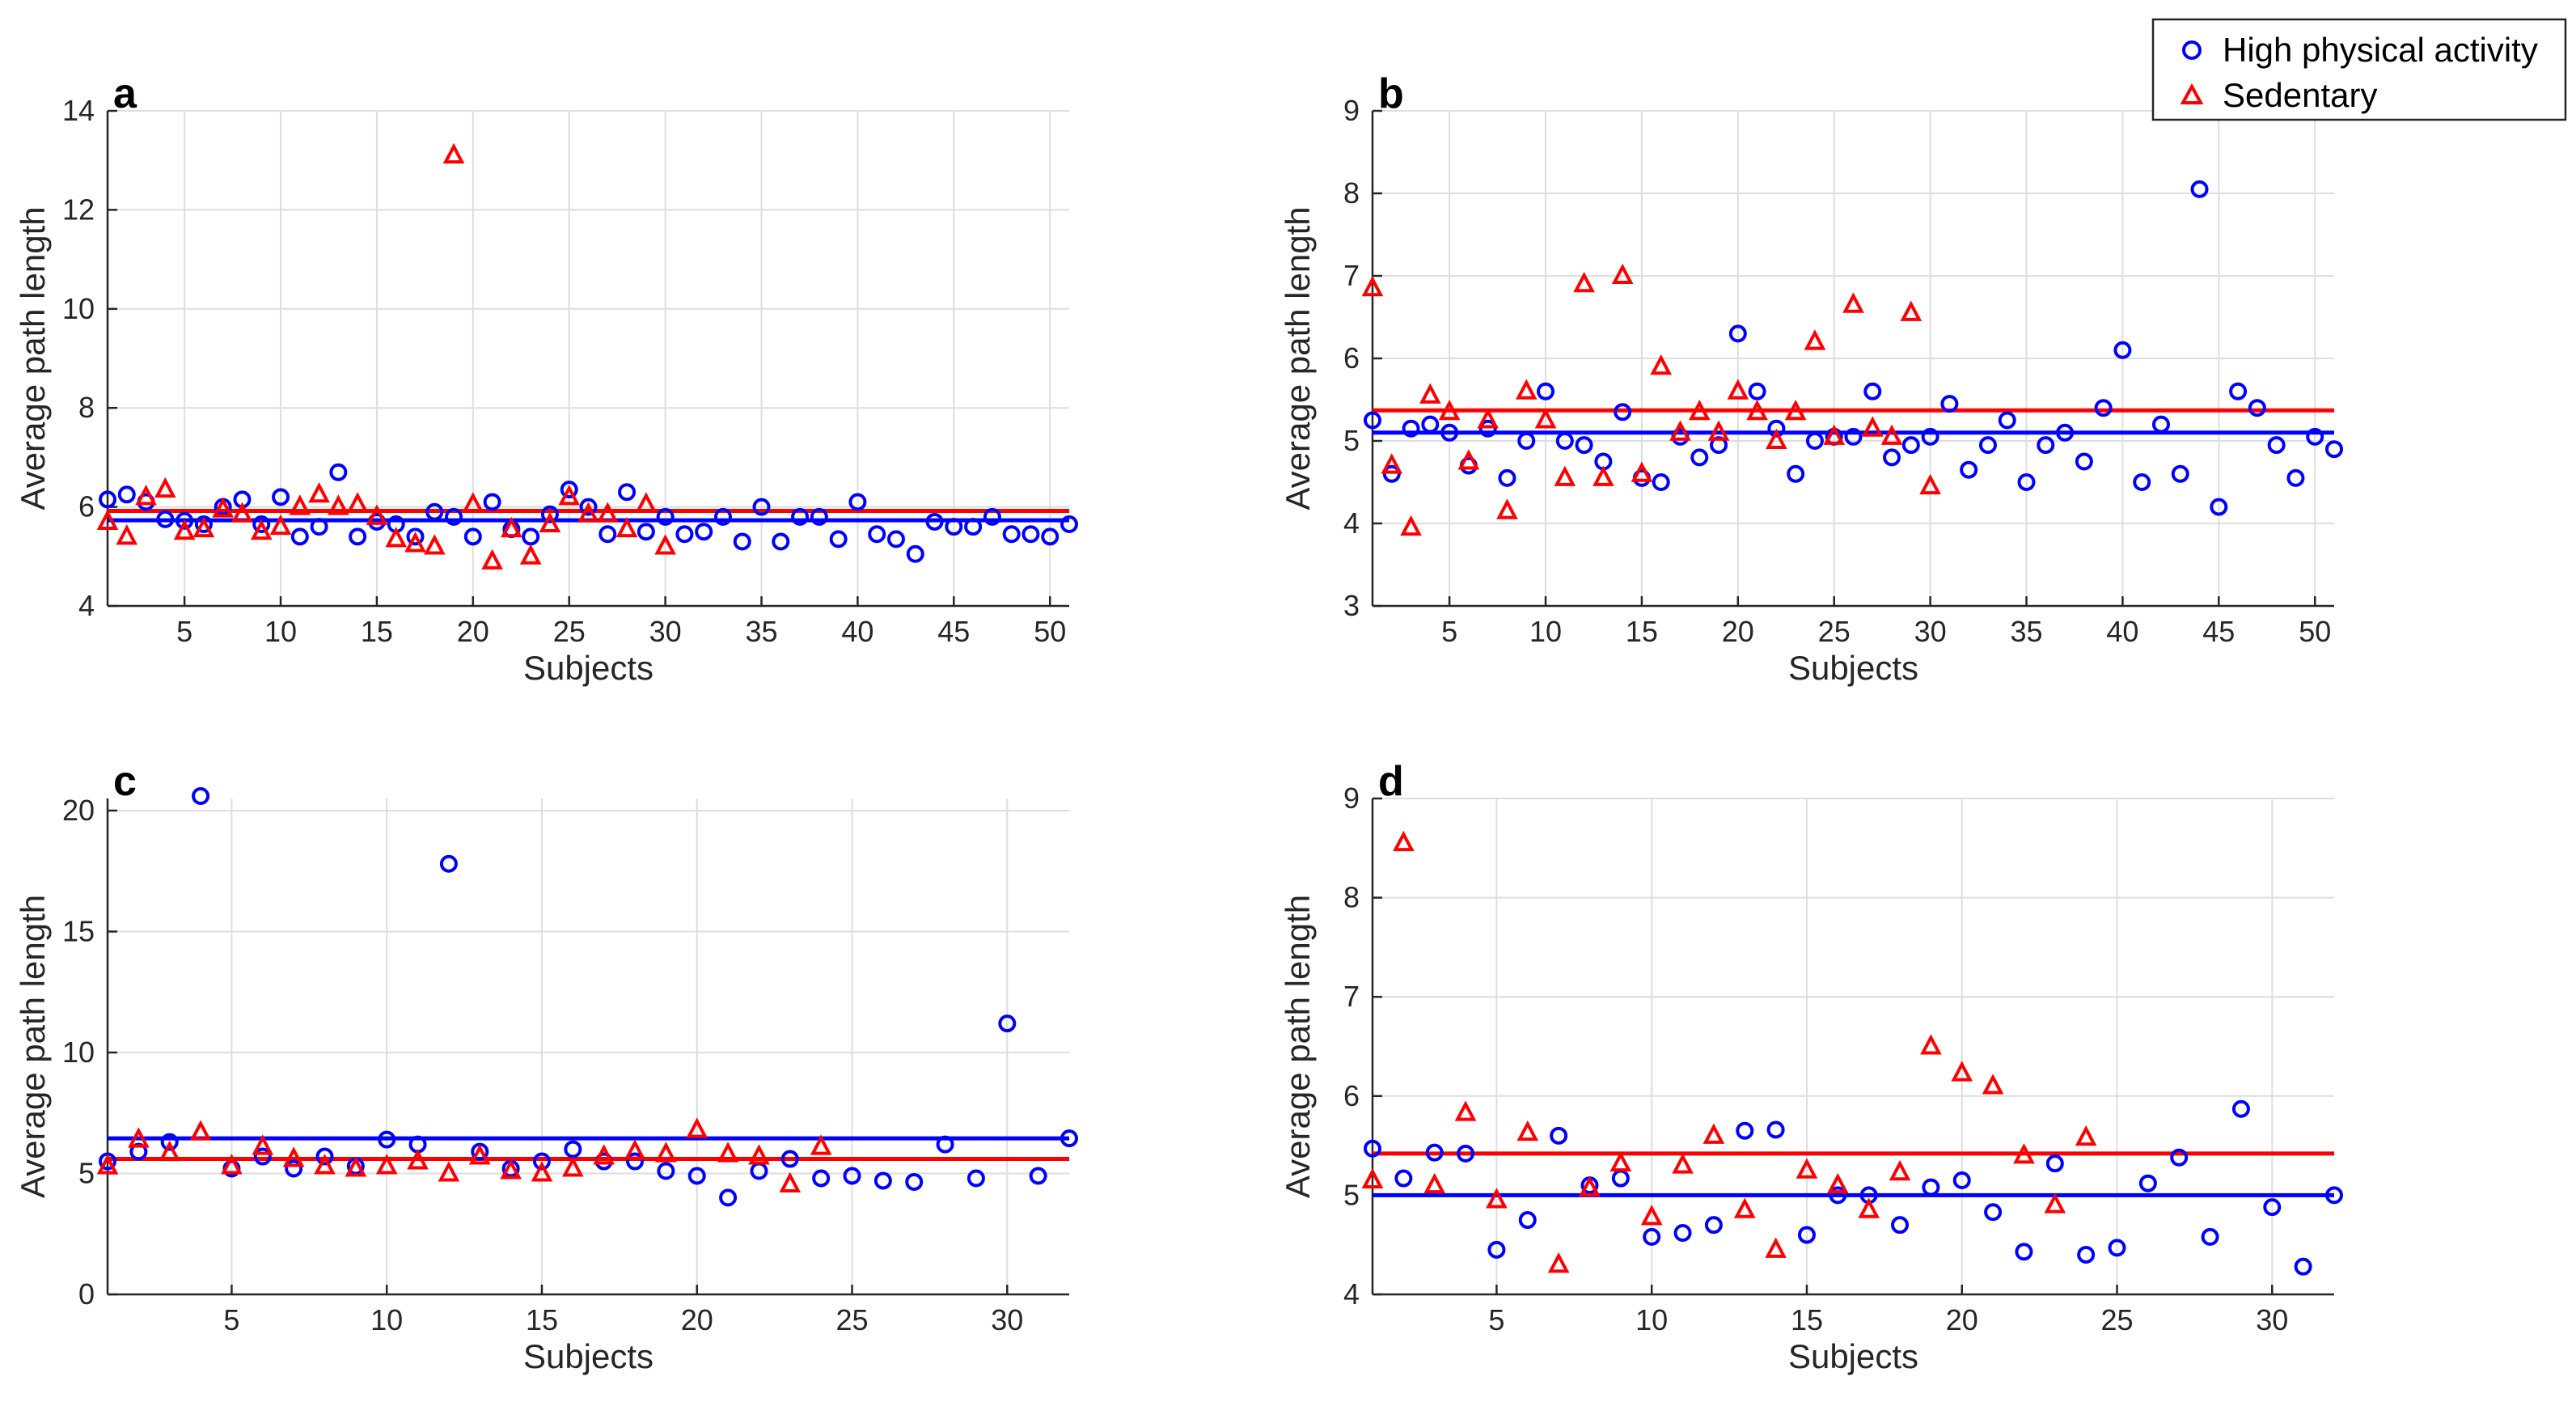 This screenshot has height=1402, width=2576. Describe the element at coordinates (697, 1319) in the screenshot. I see `x-tick-label: 20` at that location.